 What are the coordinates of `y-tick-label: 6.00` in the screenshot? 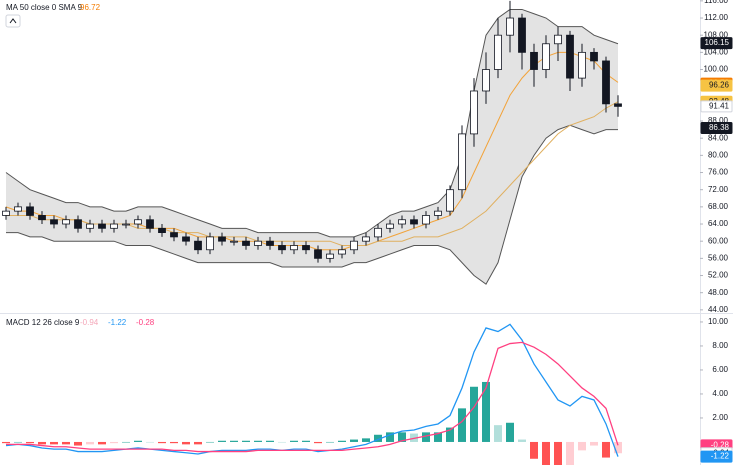 It's located at (720, 369).